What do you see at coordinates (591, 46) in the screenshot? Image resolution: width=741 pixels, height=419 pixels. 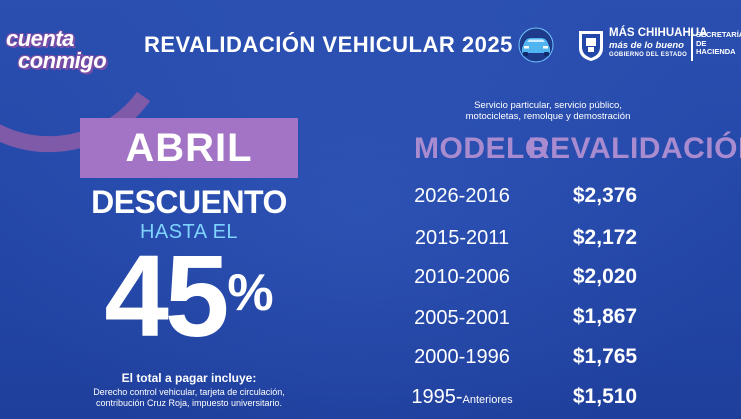 I see `state-seal-icon` at bounding box center [591, 46].